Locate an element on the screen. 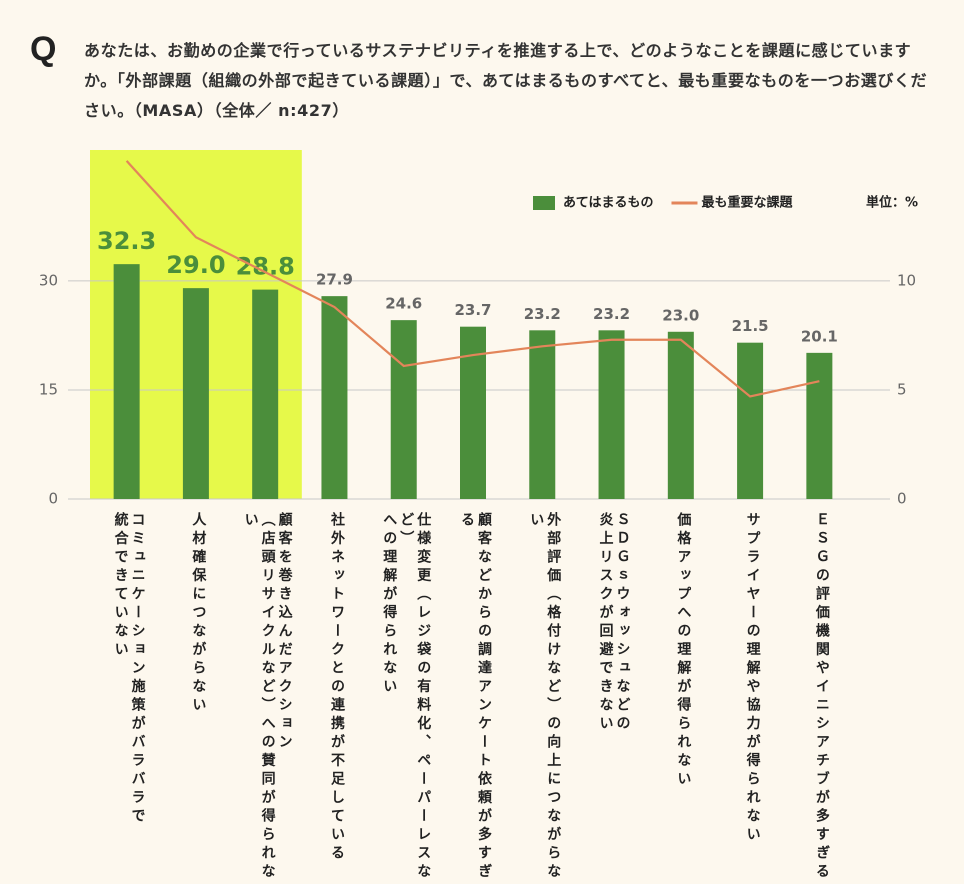 The height and width of the screenshot is (884, 964). value-label: 27.9 is located at coordinates (334, 280).